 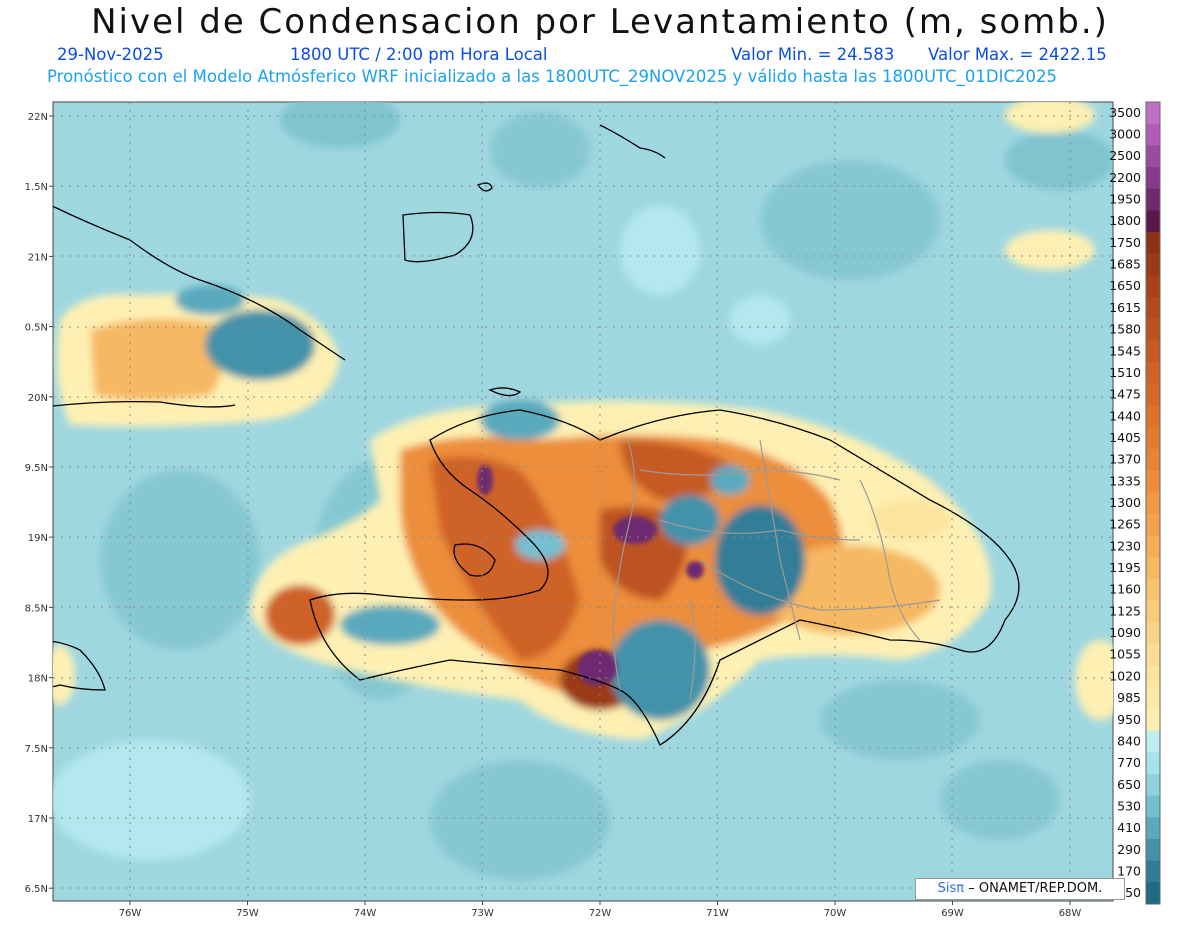 What do you see at coordinates (1125, 372) in the screenshot?
I see `colorbar-label: 1510` at bounding box center [1125, 372].